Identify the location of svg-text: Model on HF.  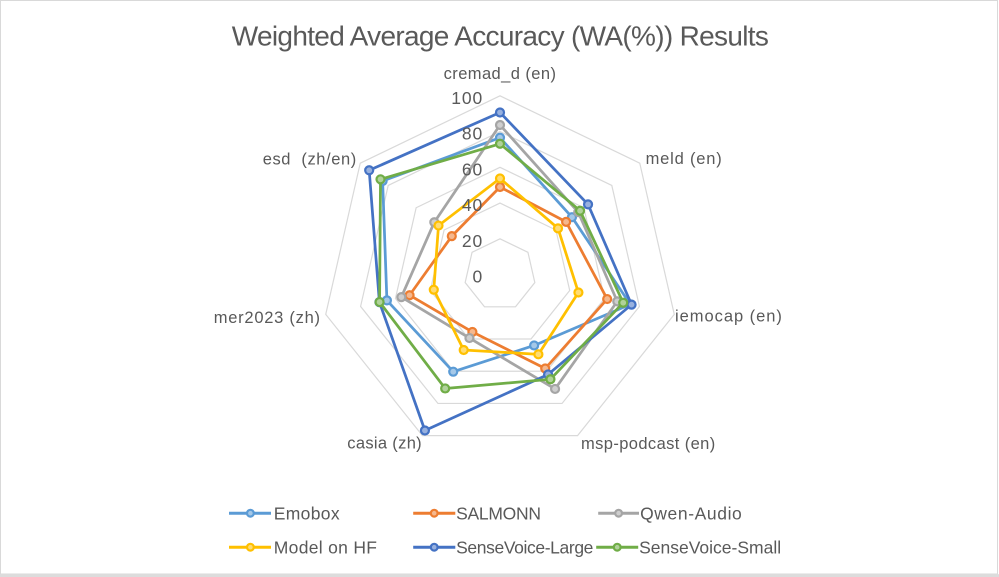
(325, 548).